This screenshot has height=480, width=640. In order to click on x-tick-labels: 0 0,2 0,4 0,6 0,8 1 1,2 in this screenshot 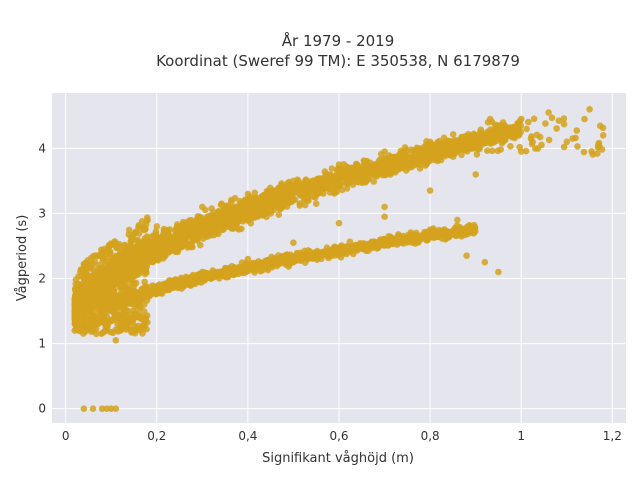, I will do `click(342, 436)`.